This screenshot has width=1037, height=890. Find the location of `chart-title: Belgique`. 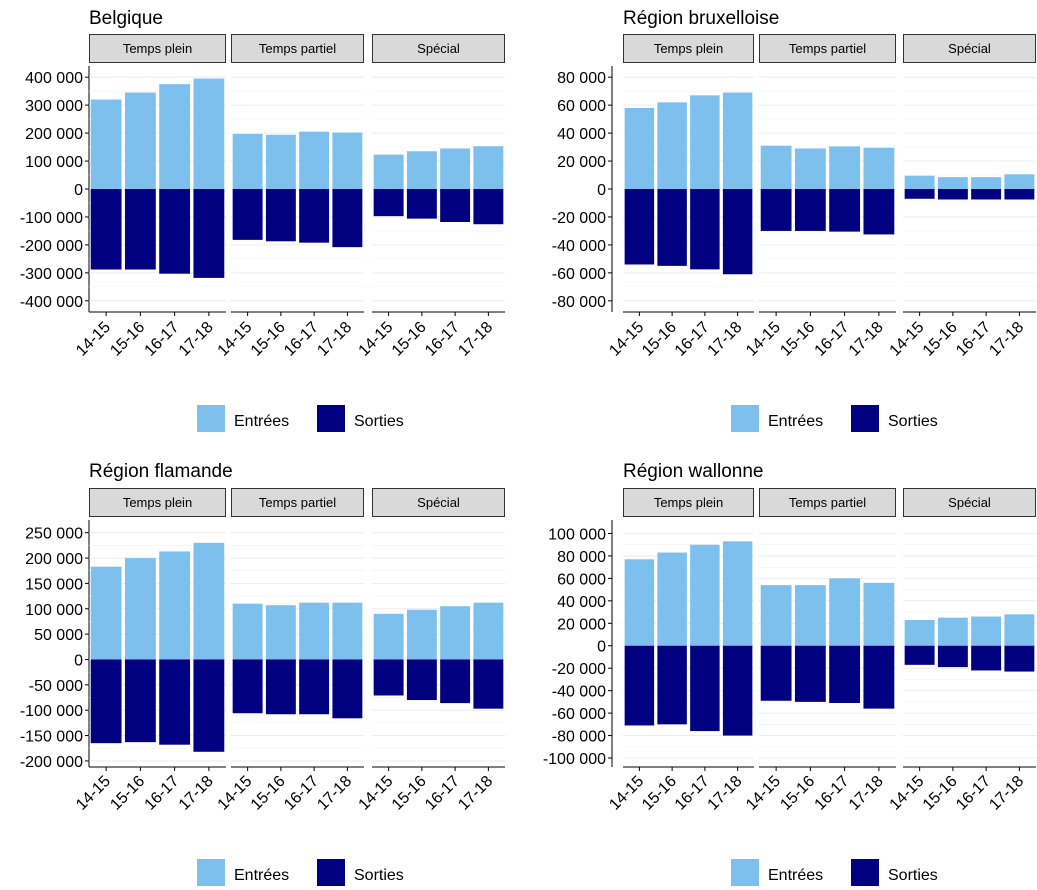

chart-title: Belgique is located at coordinates (126, 18).